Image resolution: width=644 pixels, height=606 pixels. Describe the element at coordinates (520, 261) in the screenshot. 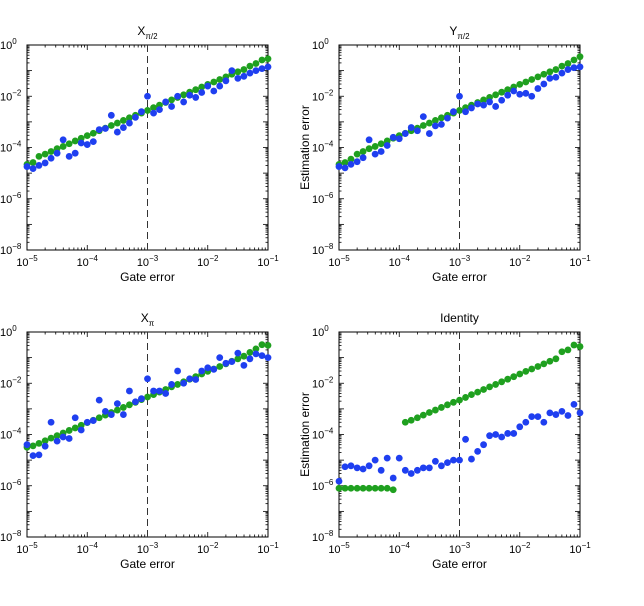

I see `x-tick-label: 10⁻²` at that location.